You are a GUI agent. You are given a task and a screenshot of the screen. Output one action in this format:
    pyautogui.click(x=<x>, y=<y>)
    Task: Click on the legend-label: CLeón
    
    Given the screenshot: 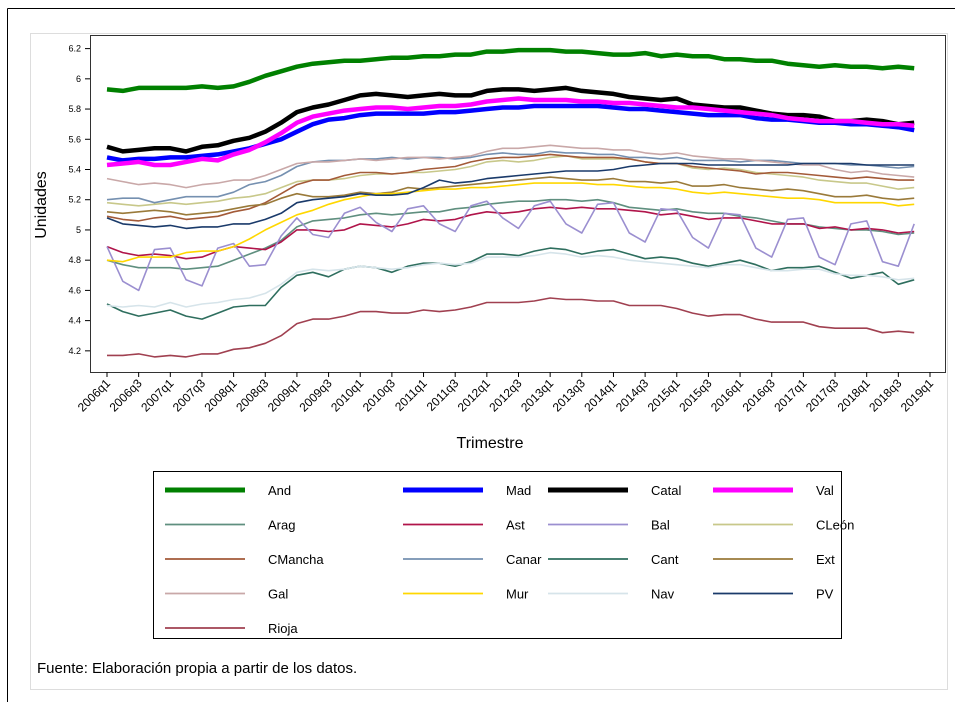 What is the action you would take?
    pyautogui.click(x=835, y=525)
    